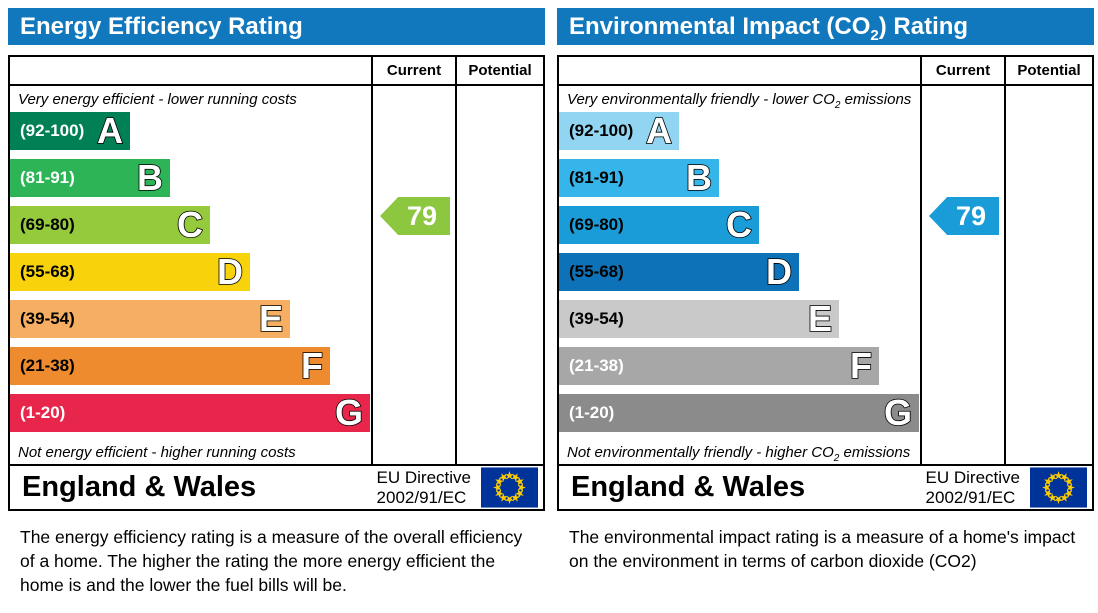 The height and width of the screenshot is (613, 1098). What do you see at coordinates (701, 99) in the screenshot?
I see `top-caption-text: Very environmentally friendly - lower CO` at bounding box center [701, 99].